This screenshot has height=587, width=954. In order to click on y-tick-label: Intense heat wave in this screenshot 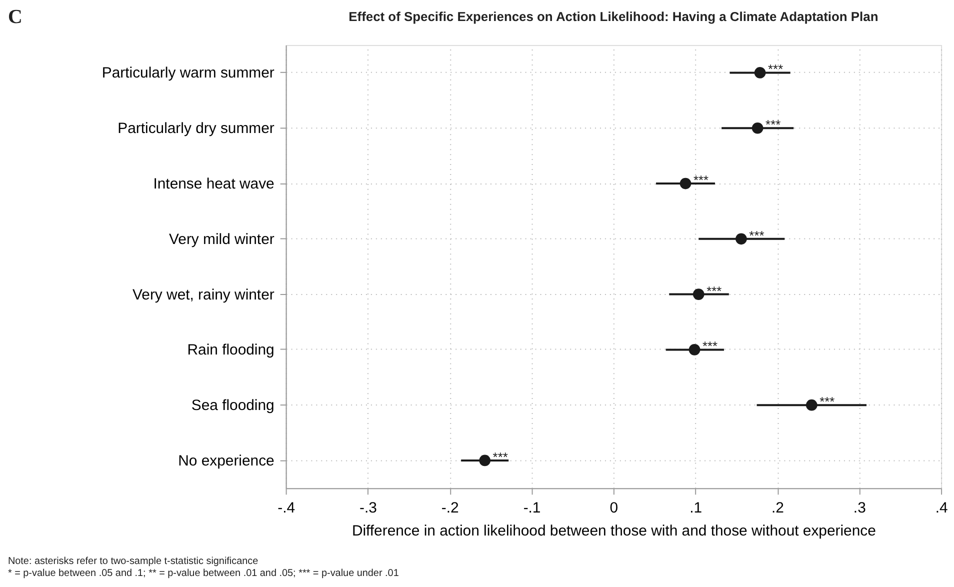, I will do `click(213, 183)`.